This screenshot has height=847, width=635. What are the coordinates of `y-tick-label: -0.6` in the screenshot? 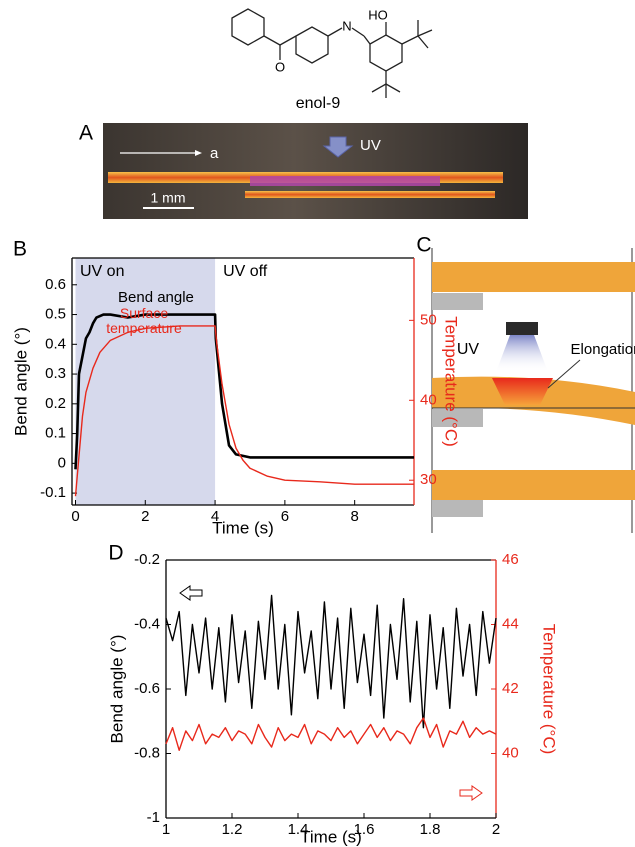 It's located at (147, 688).